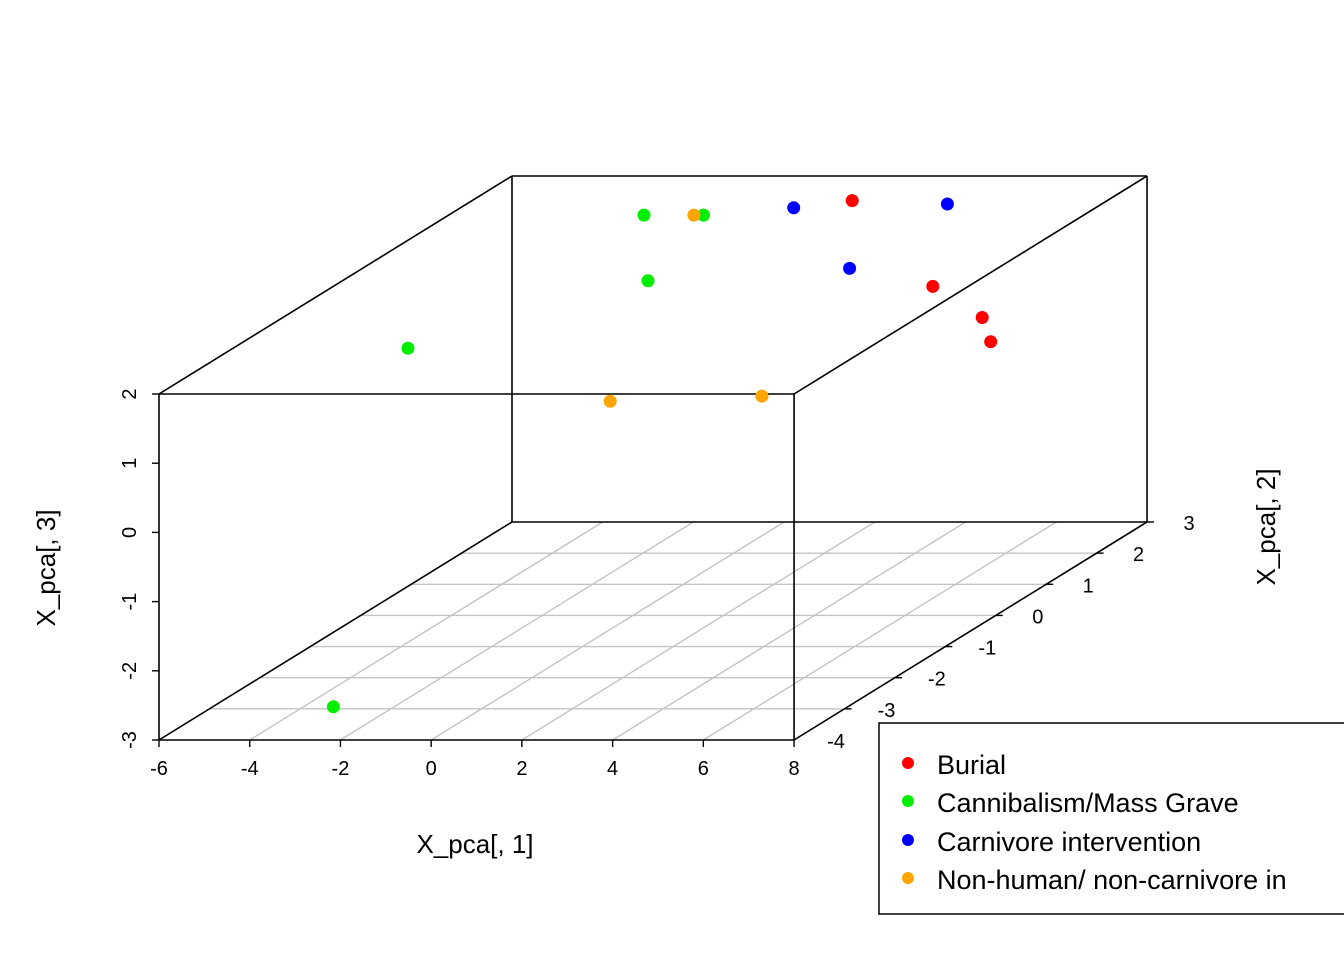  What do you see at coordinates (937, 680) in the screenshot?
I see `y-tick-label: -2` at bounding box center [937, 680].